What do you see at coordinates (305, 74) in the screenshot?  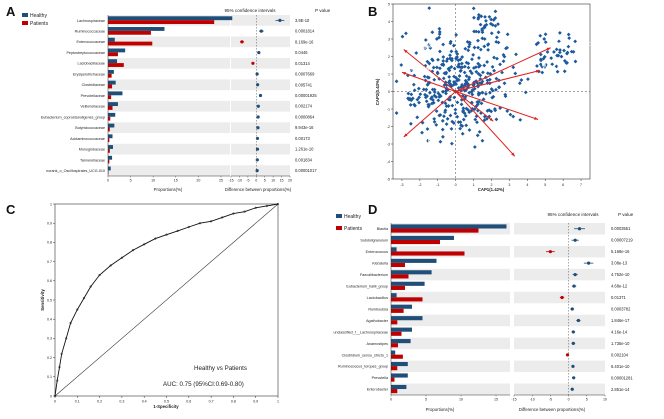 I see `p-value: 0.0007669` at bounding box center [305, 74].